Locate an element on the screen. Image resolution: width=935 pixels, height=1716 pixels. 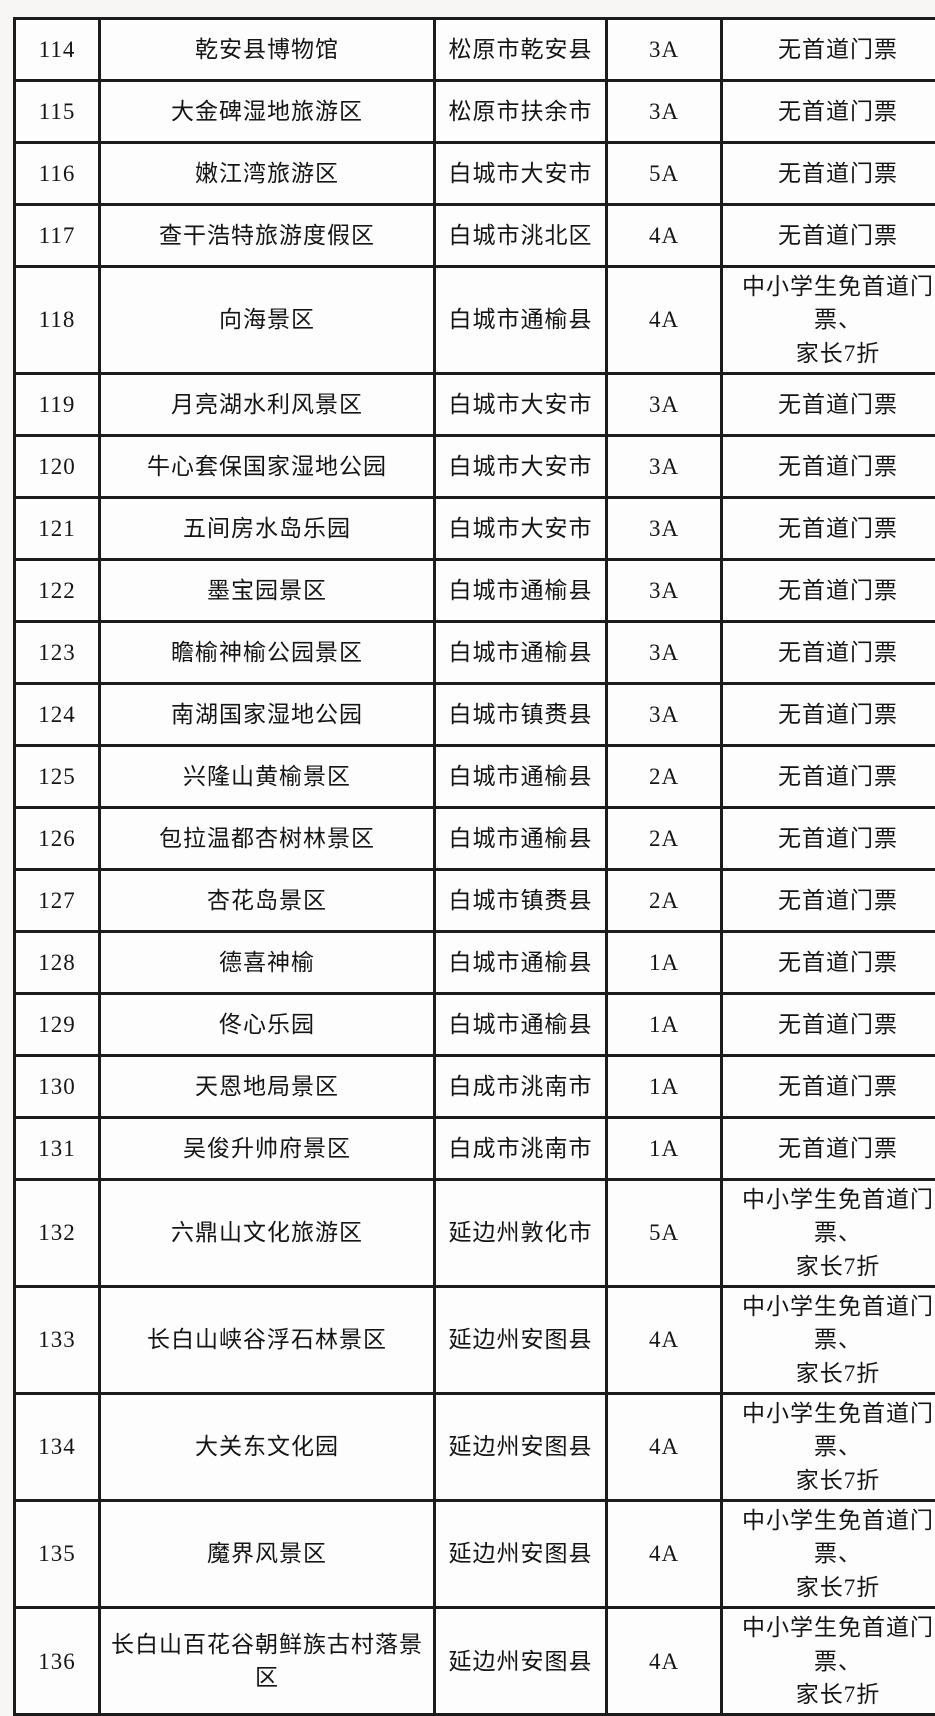
cell-rating-level: 1A is located at coordinates (664, 1087).